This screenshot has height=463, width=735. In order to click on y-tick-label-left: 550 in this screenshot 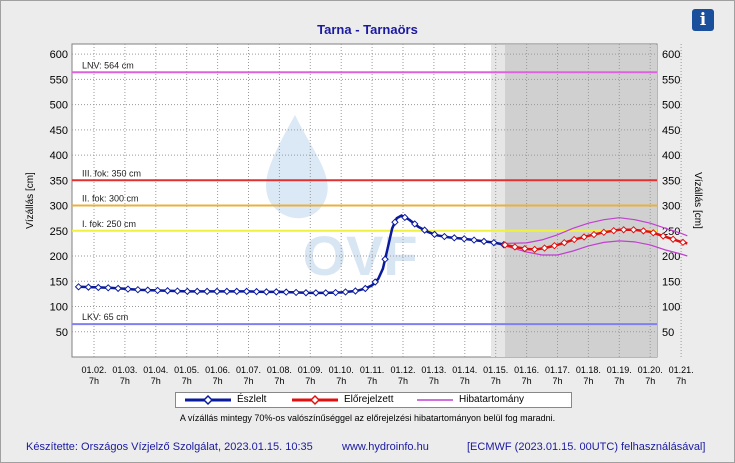, I will do `click(59, 80)`.